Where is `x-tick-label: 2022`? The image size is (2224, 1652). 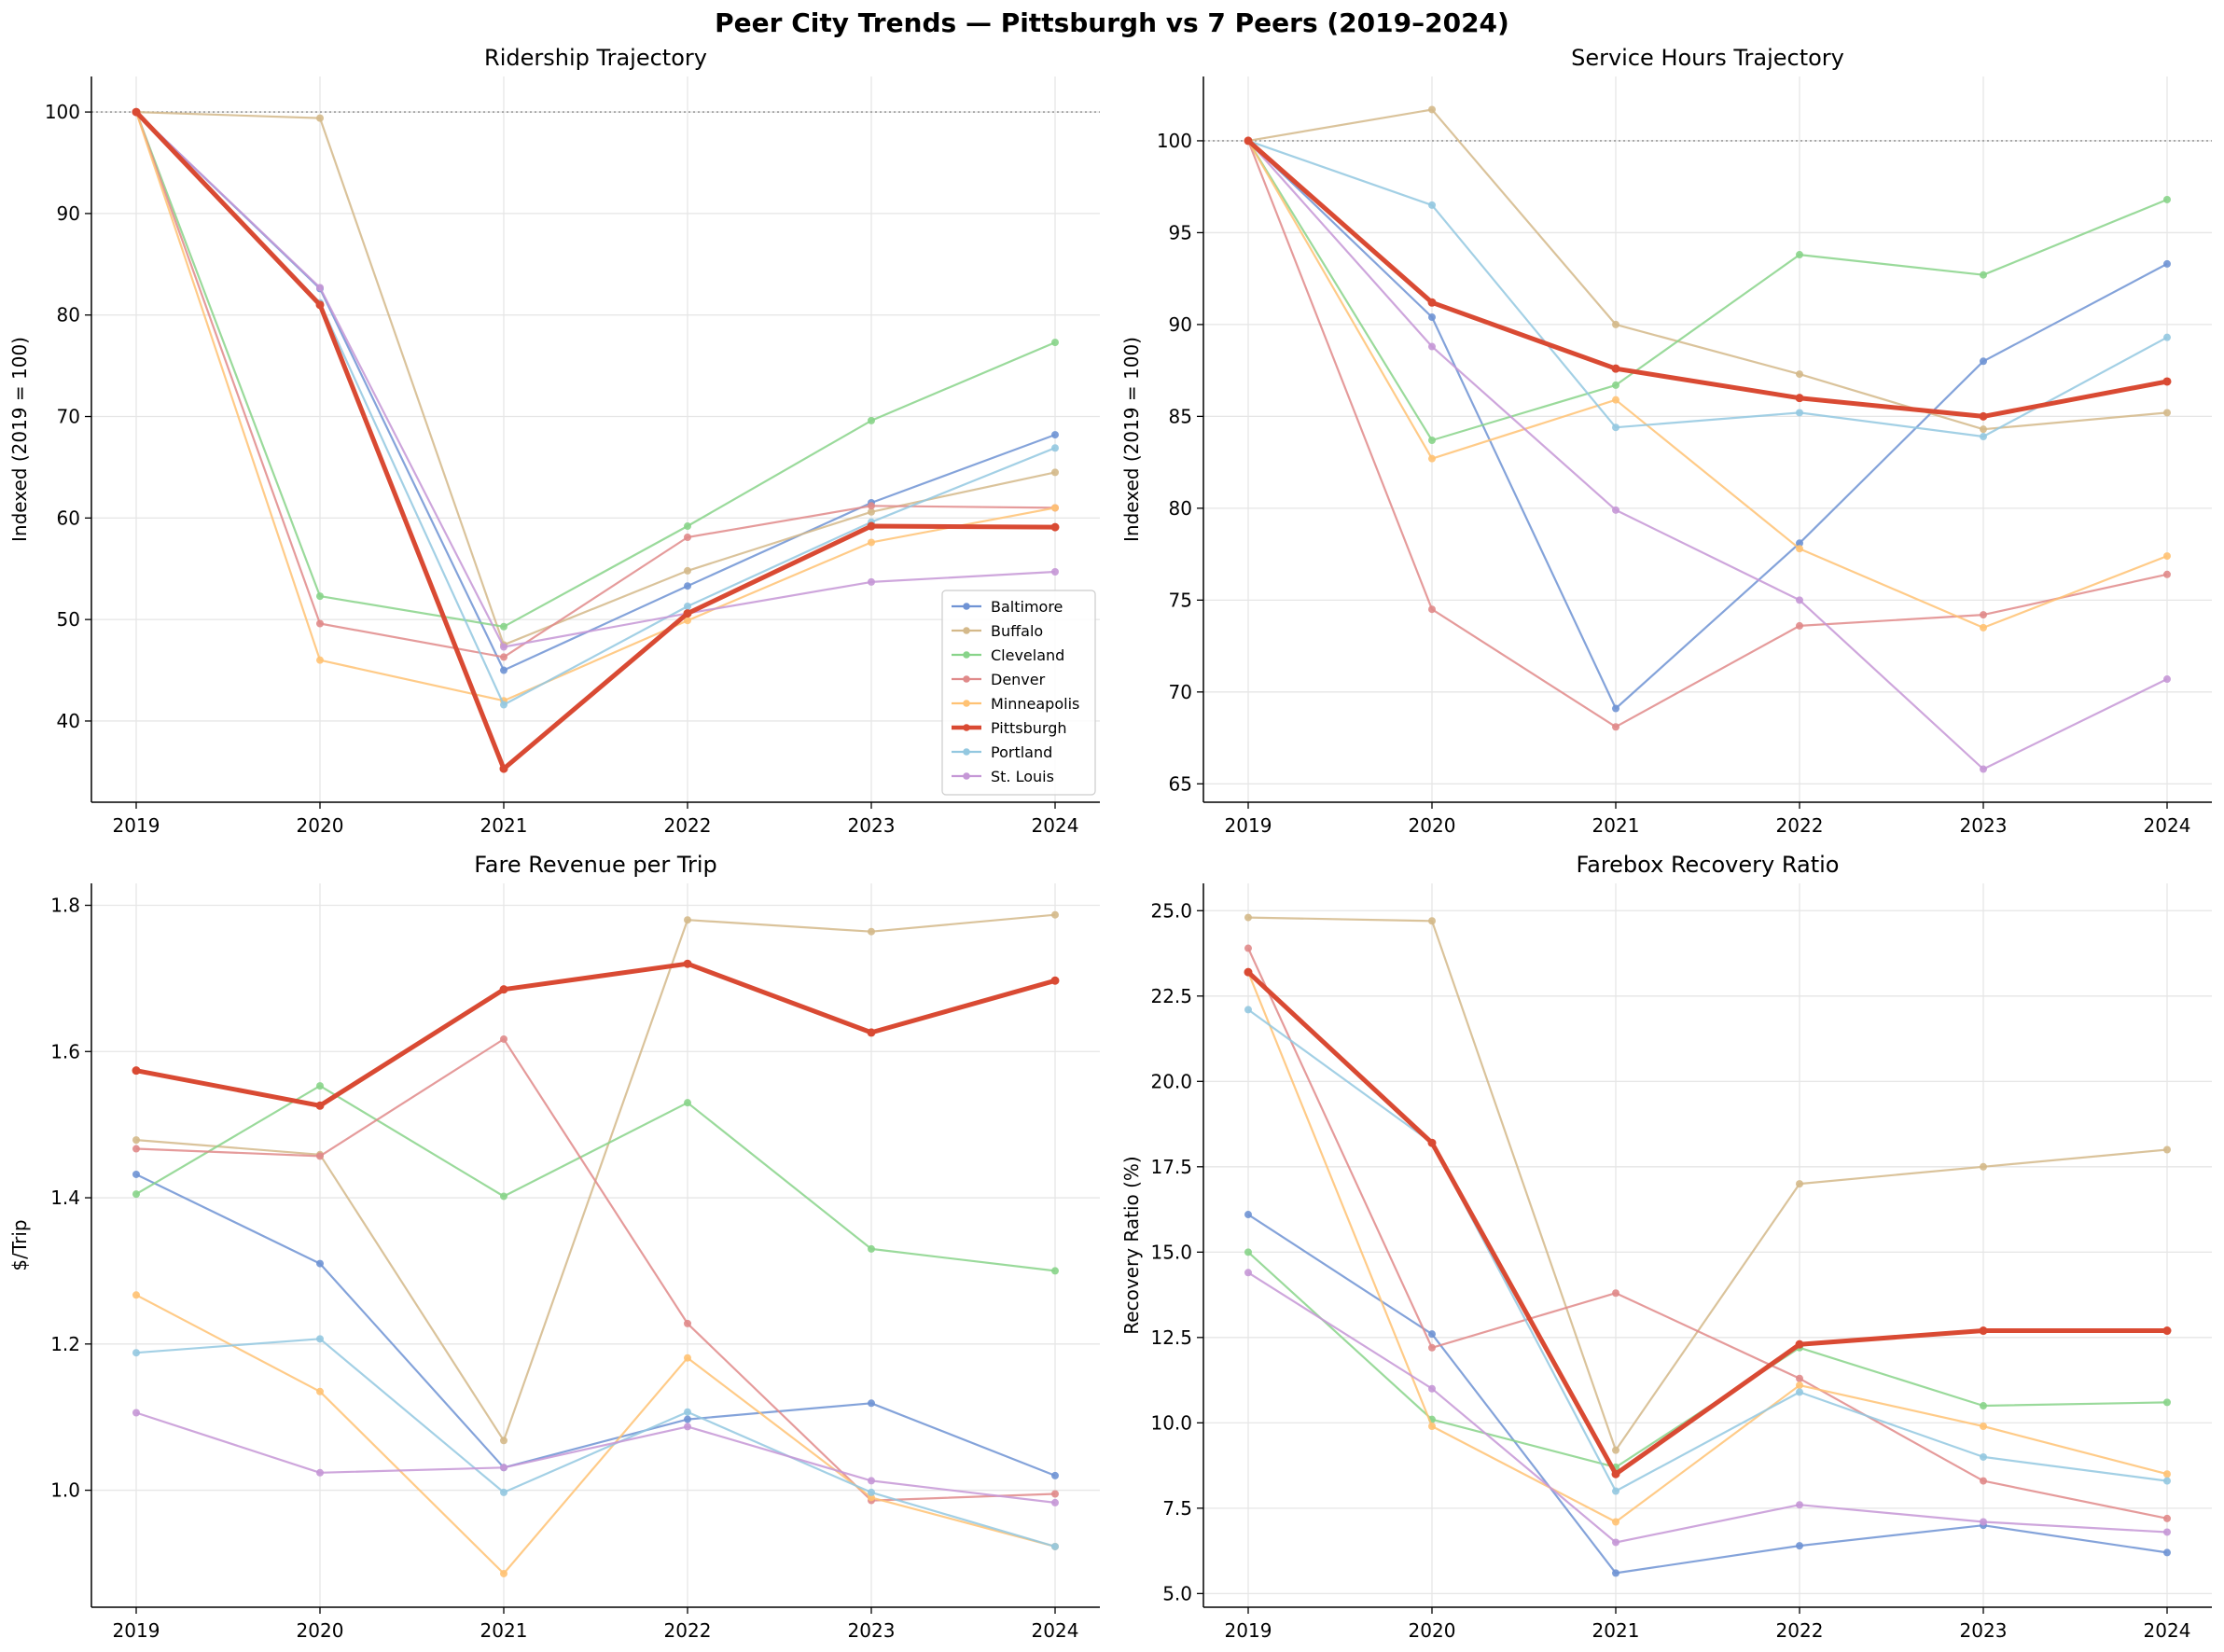
x-tick-label: 2022 is located at coordinates (688, 1630).